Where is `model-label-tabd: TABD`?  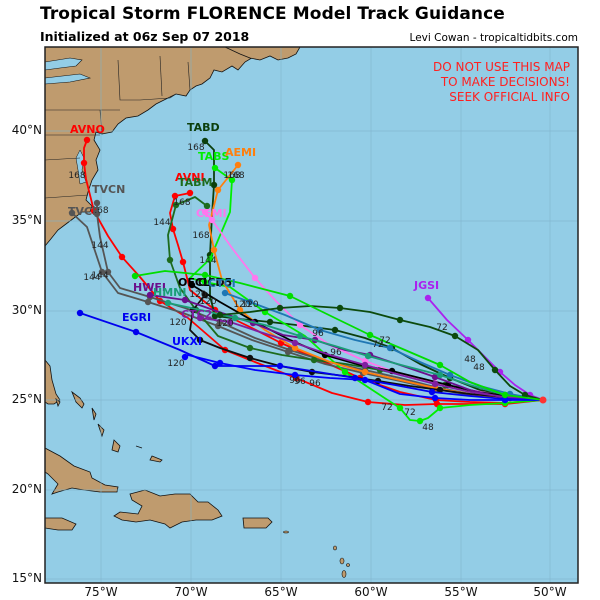
model-label-tabd: TABD is located at coordinates (203, 127).